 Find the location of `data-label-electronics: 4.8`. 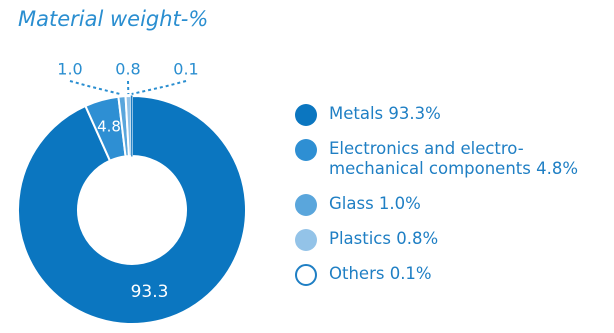

data-label-electronics: 4.8 is located at coordinates (109, 127).